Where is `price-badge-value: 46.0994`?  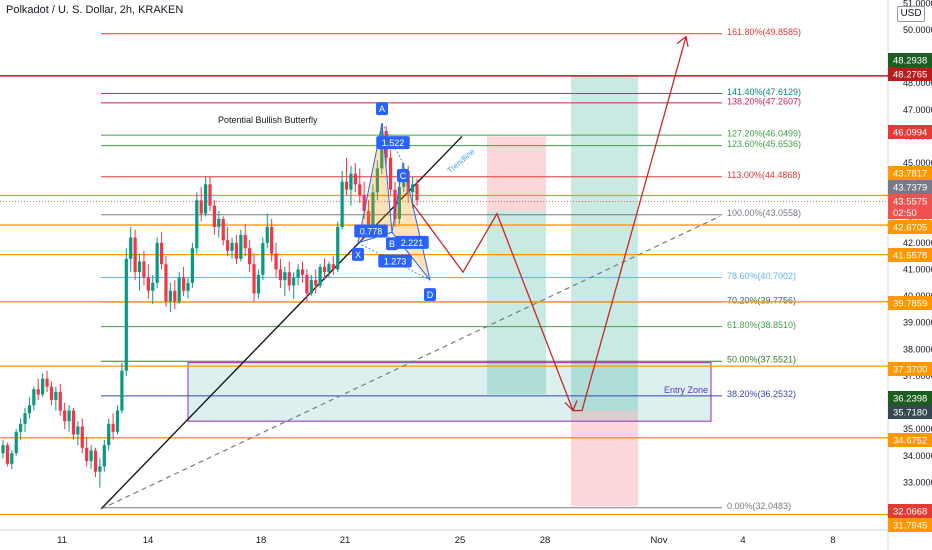
price-badge-value: 46.0994 is located at coordinates (910, 133).